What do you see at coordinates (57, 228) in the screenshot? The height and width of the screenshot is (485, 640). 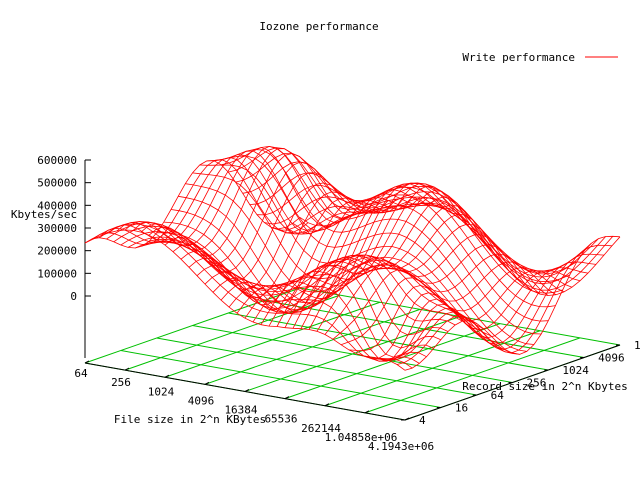 I see `z-tick-label: 300000` at bounding box center [57, 228].